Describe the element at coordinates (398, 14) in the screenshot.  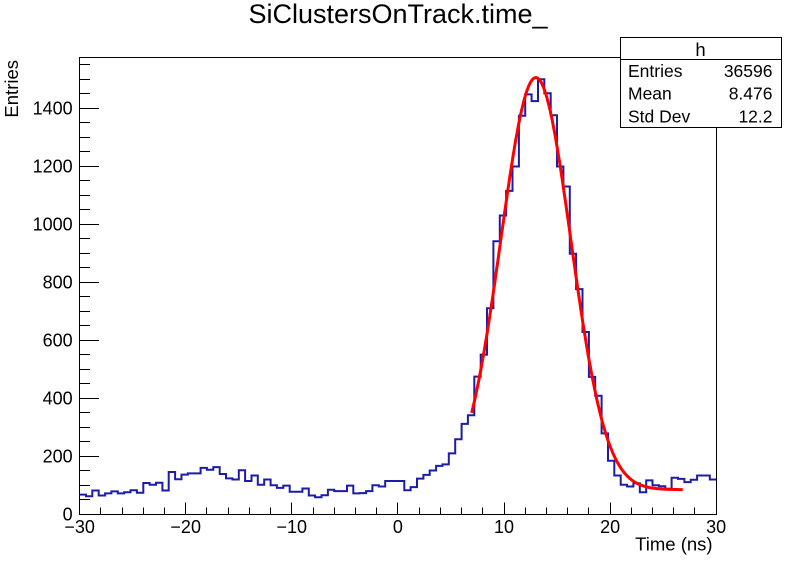
I see `svg-text: SiClustersOnTrack.time_` at that location.